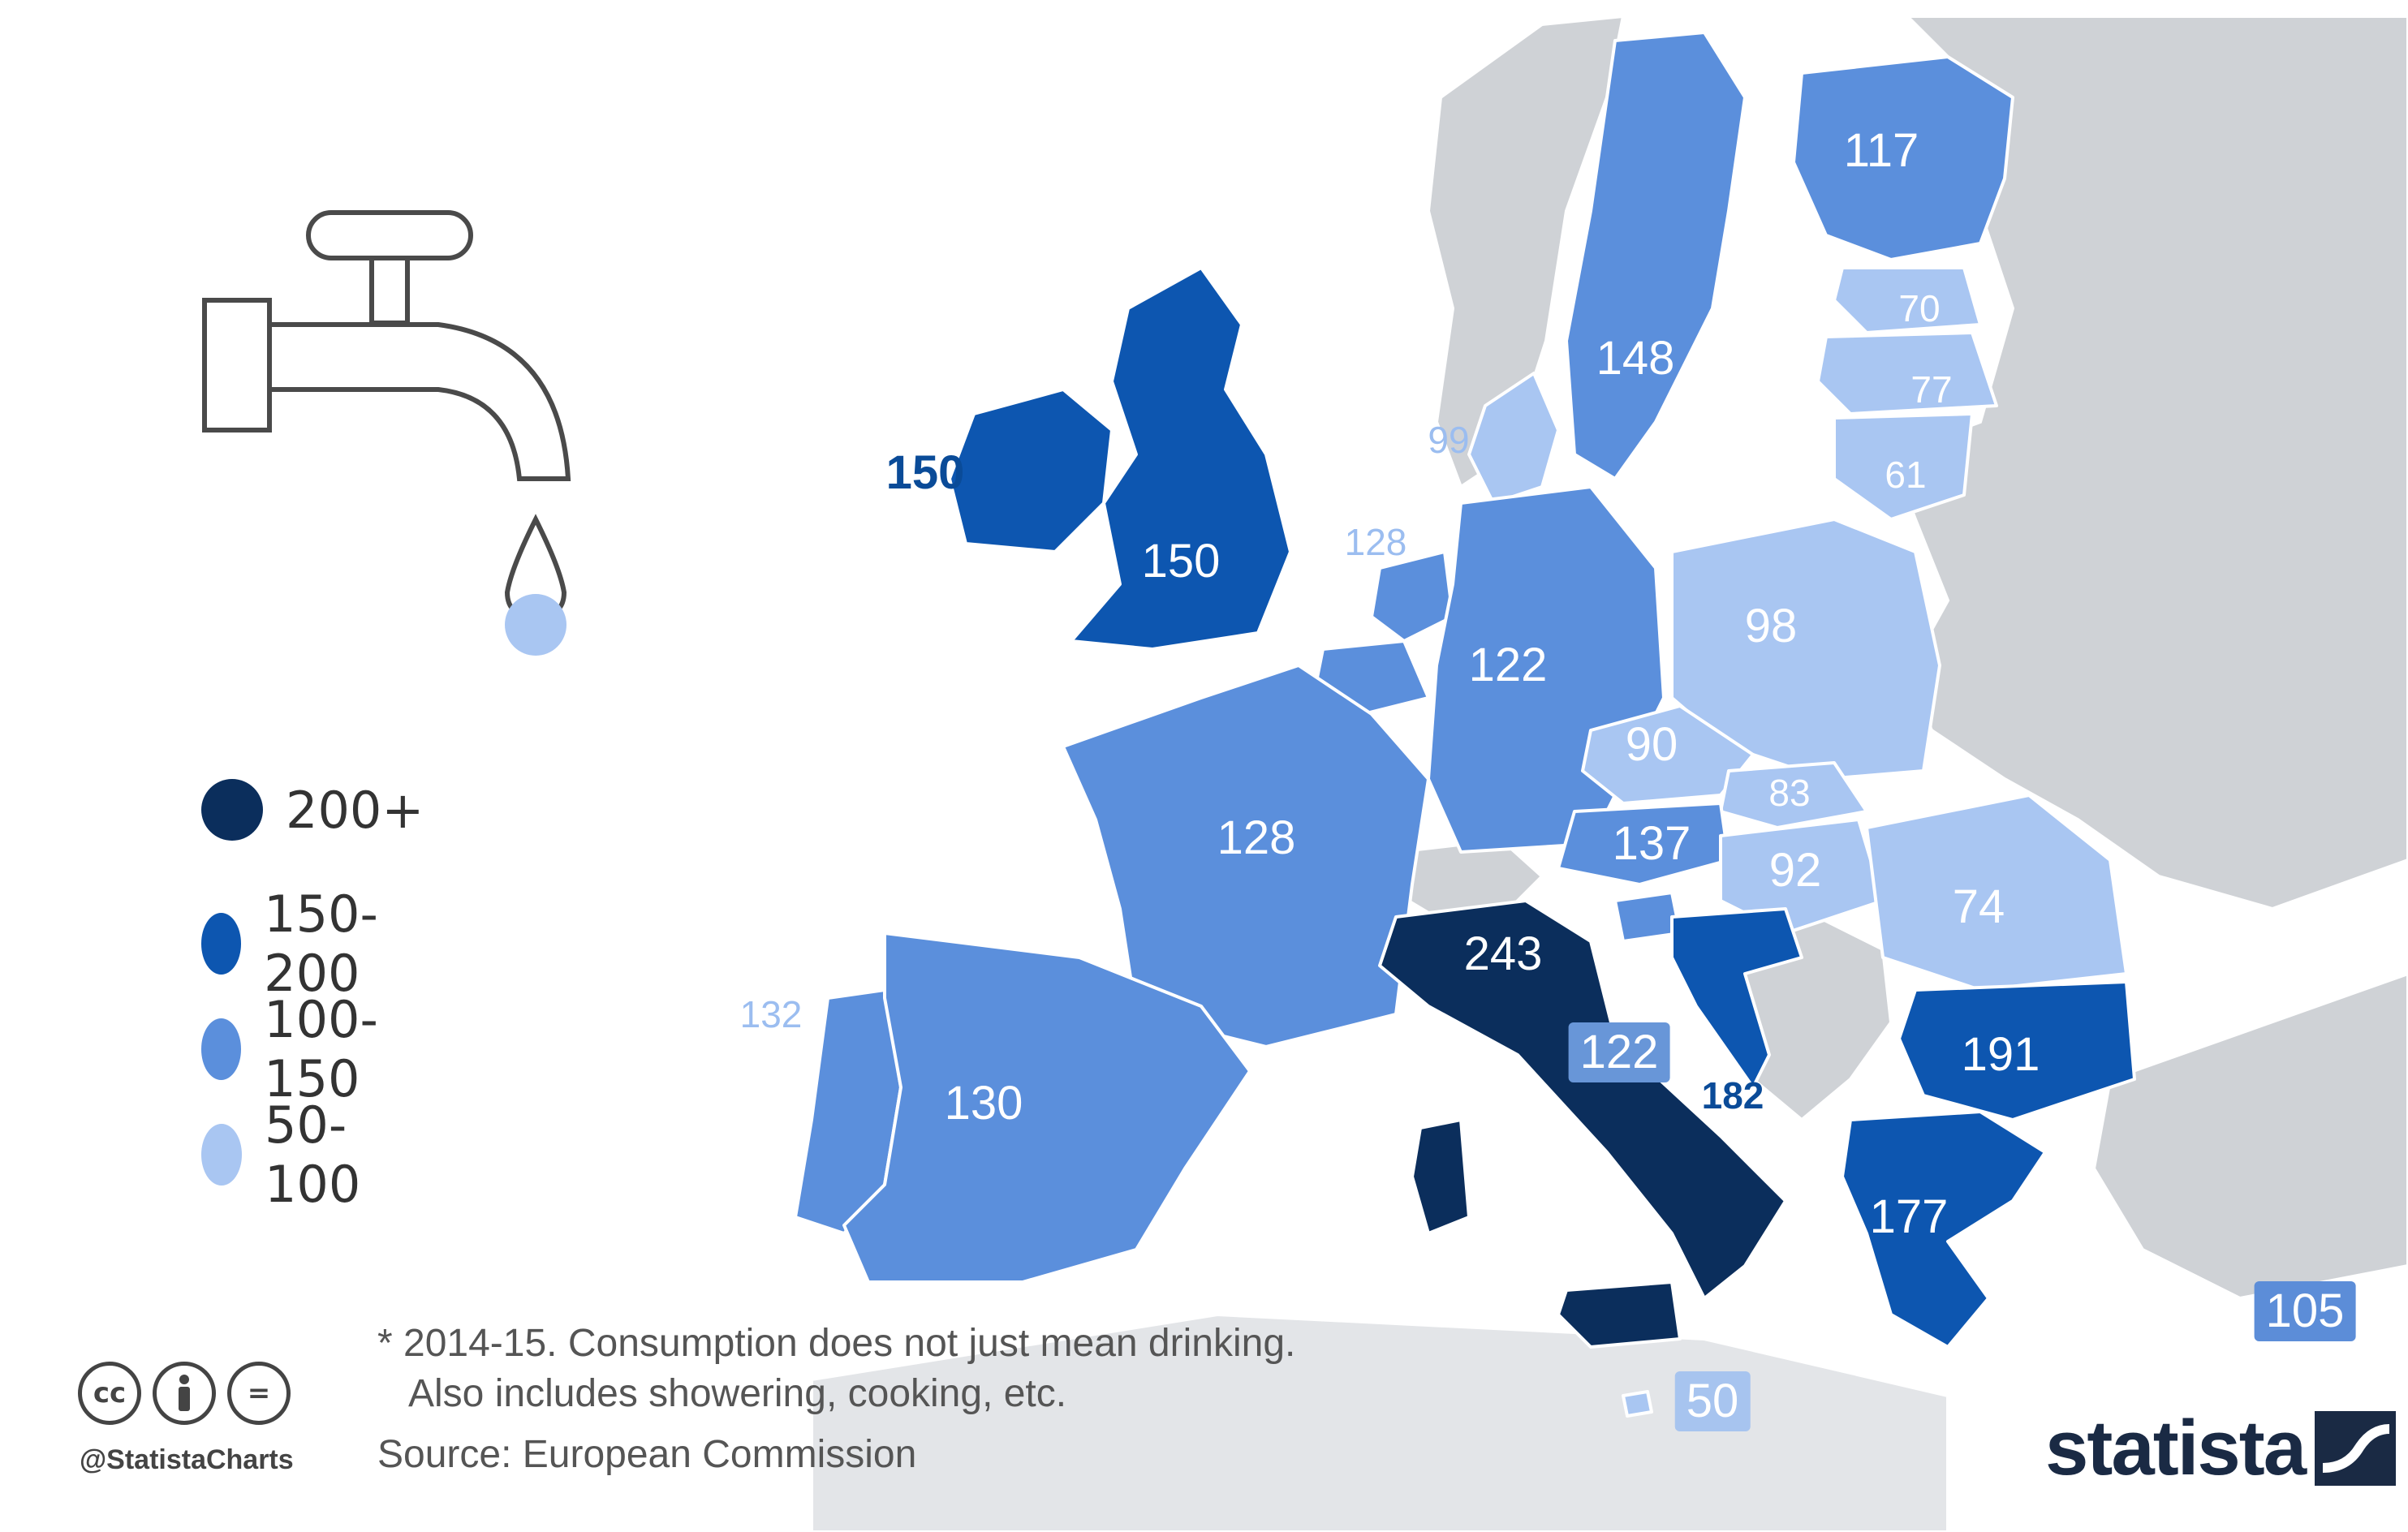  What do you see at coordinates (1713, 1401) in the screenshot?
I see `value-label-malta: 50` at bounding box center [1713, 1401].